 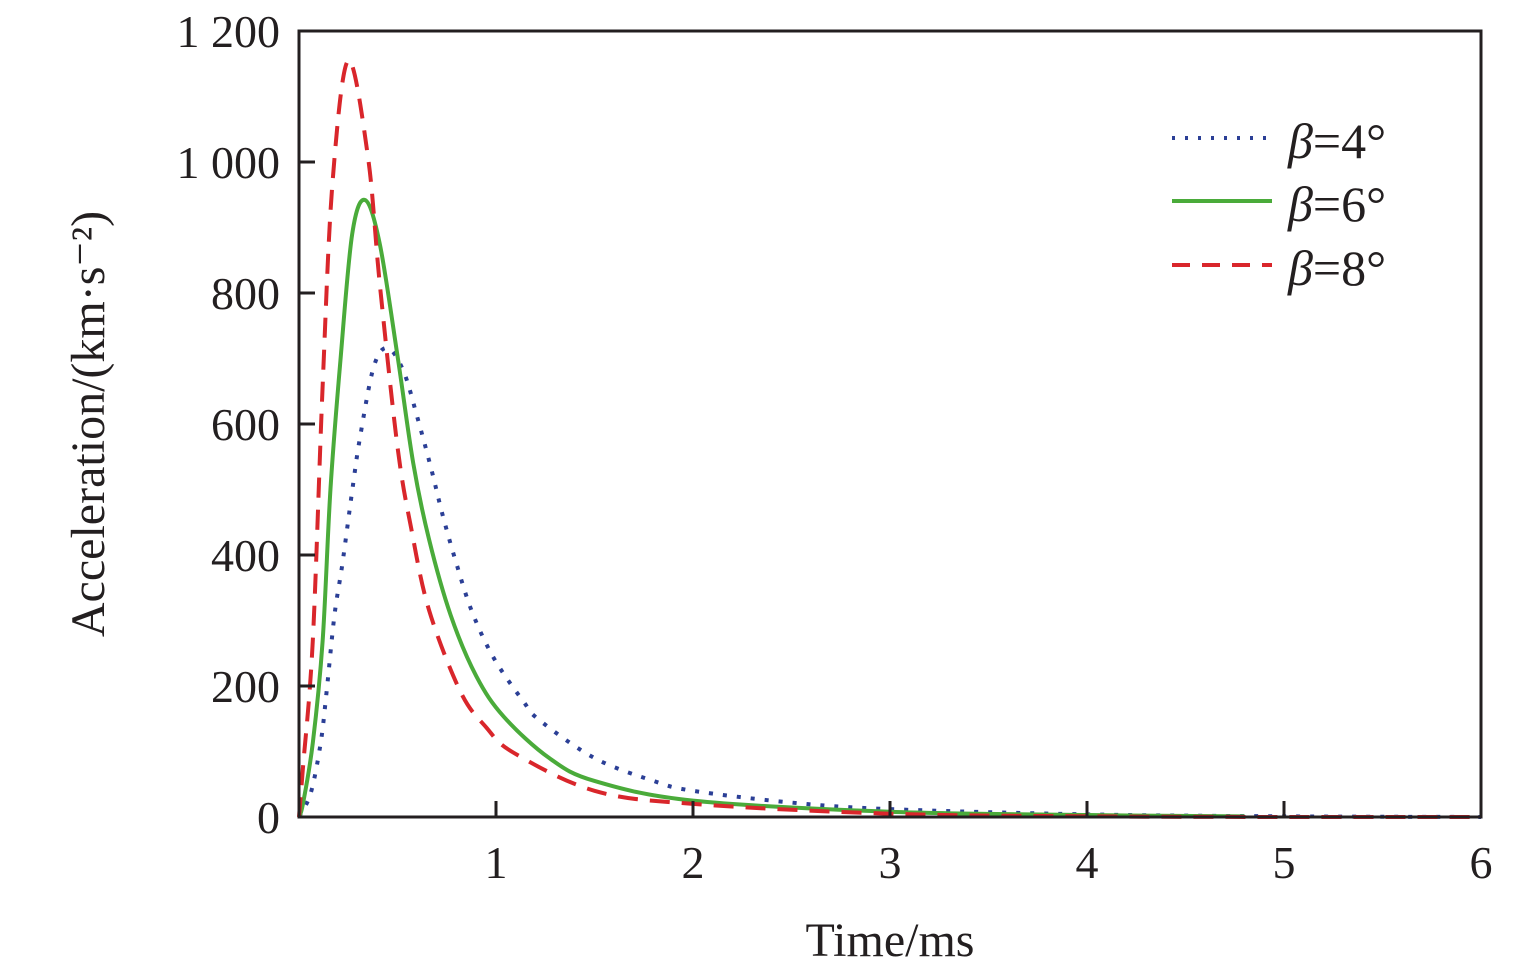 I want to click on legend-label: β=6°, so click(x=1336, y=204).